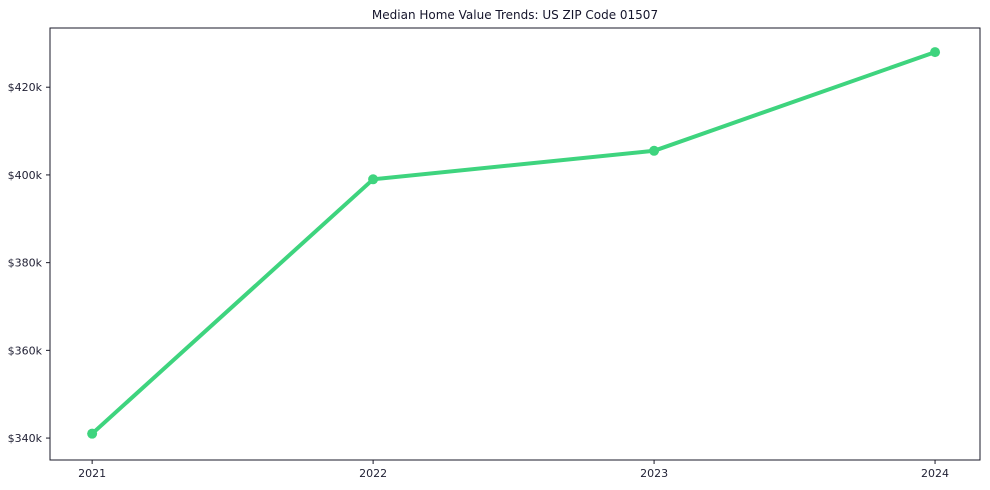 This screenshot has width=990, height=490. I want to click on x-tick-label: 2024, so click(935, 473).